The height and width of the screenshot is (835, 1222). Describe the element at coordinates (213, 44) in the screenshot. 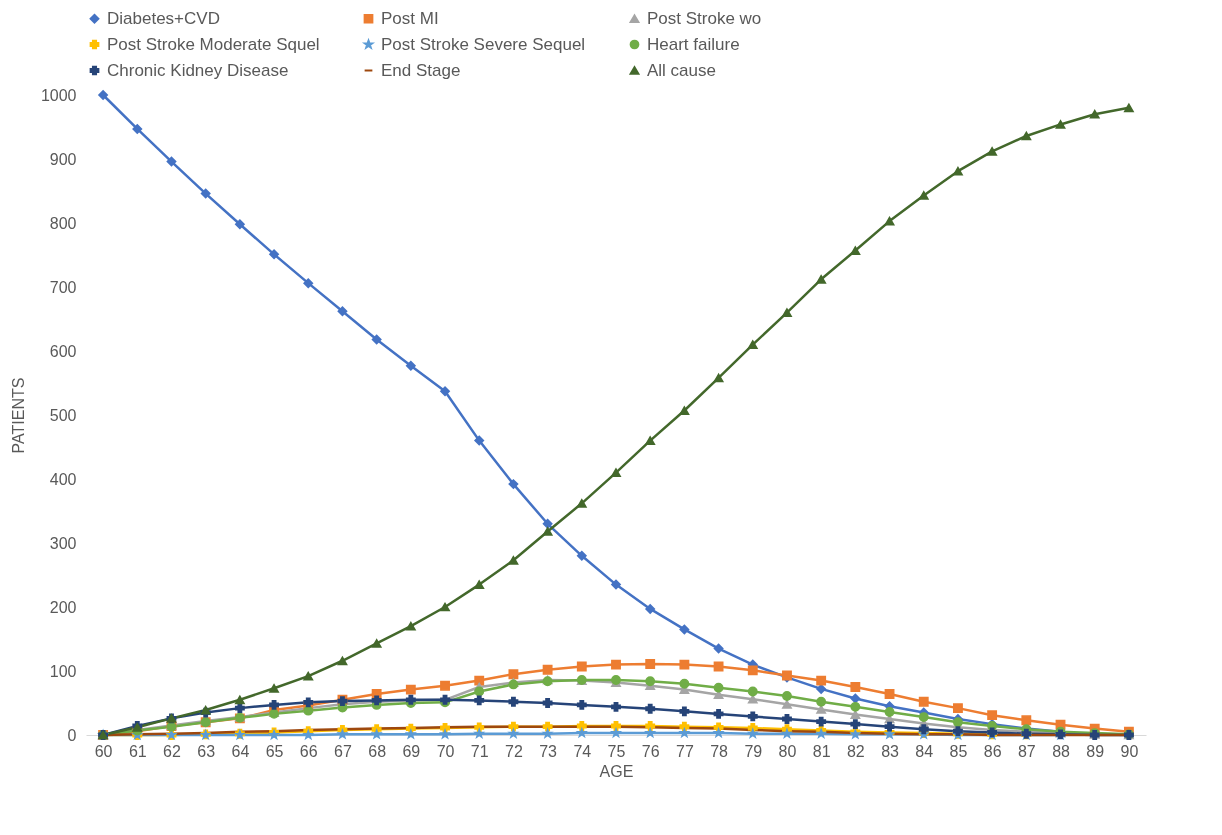

I see `legend-label: Post Stroke Moderate Squel` at that location.